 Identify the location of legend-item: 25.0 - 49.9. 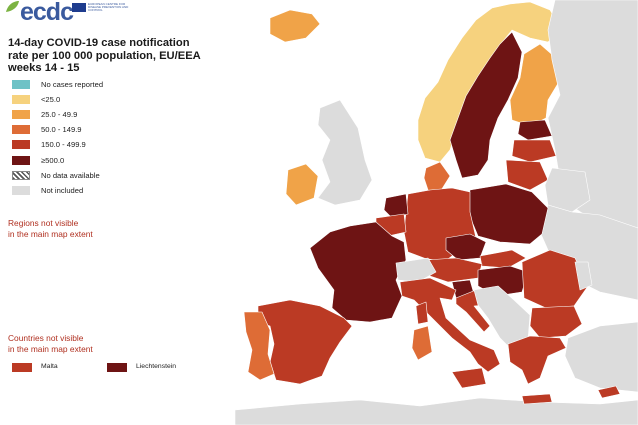
(57, 114).